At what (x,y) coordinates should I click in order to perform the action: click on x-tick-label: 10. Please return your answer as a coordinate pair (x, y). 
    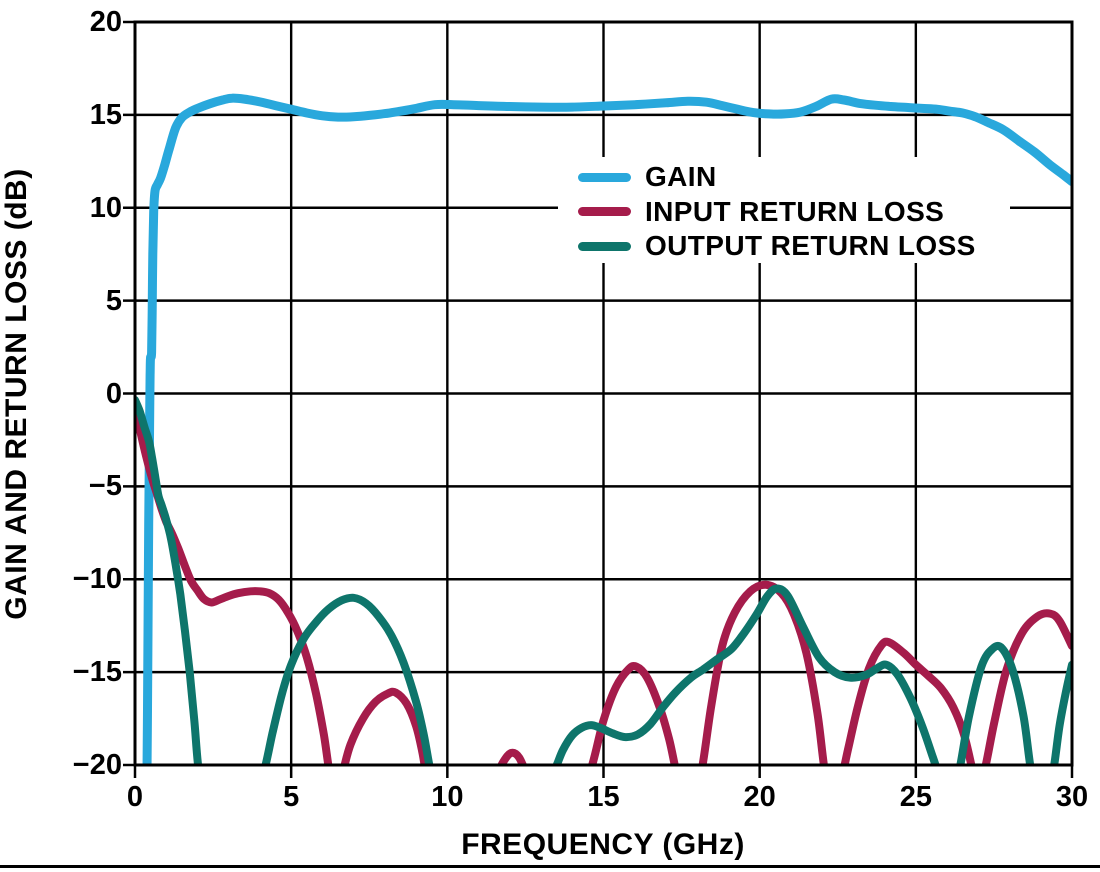
    Looking at the image, I should click on (447, 797).